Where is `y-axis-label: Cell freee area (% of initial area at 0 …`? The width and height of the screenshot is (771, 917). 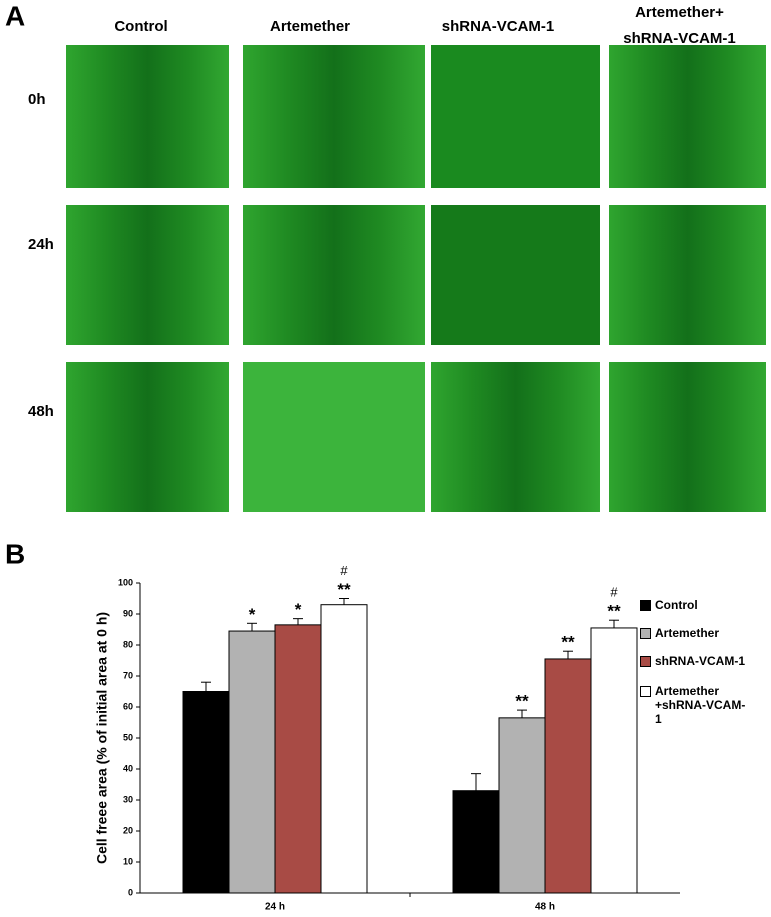
y-axis-label: Cell freee area (% of initial area at 0 … is located at coordinates (102, 738).